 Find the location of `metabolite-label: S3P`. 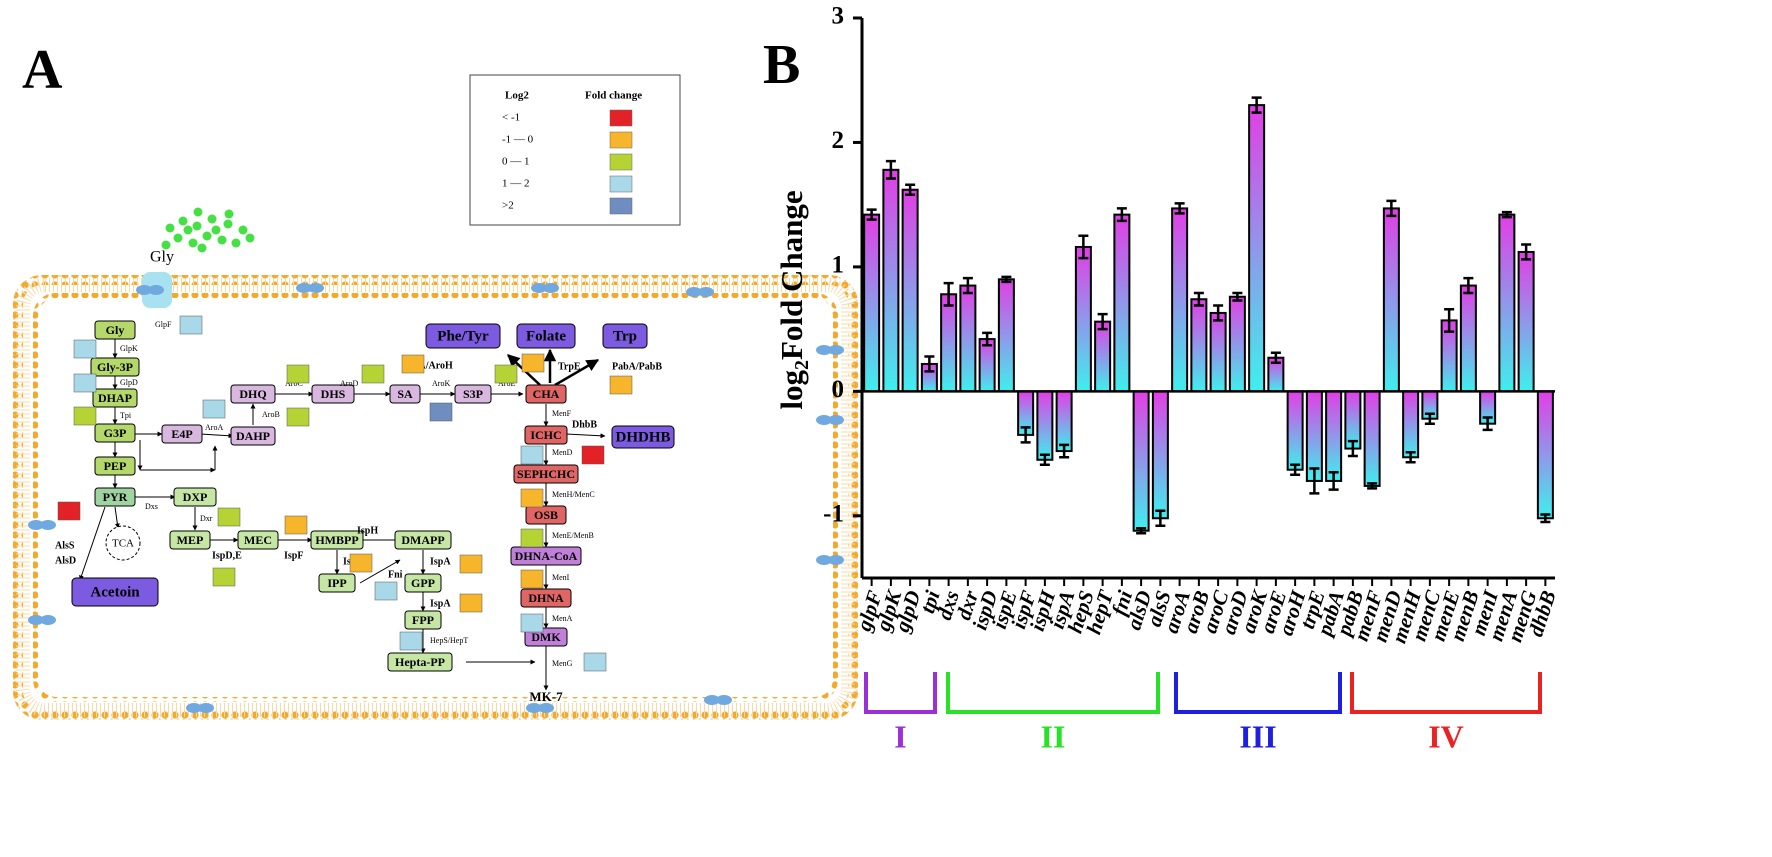

metabolite-label: S3P is located at coordinates (473, 394).